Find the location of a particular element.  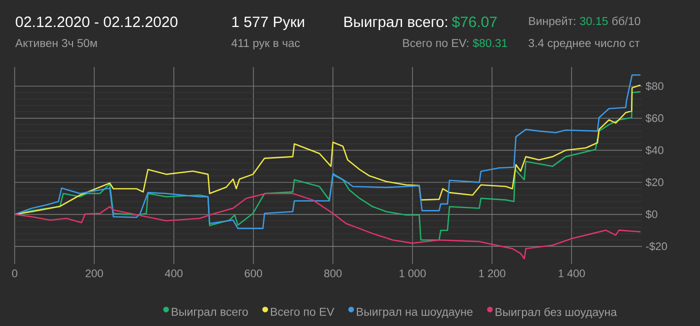

legend-label: Всего по EV is located at coordinates (302, 312).